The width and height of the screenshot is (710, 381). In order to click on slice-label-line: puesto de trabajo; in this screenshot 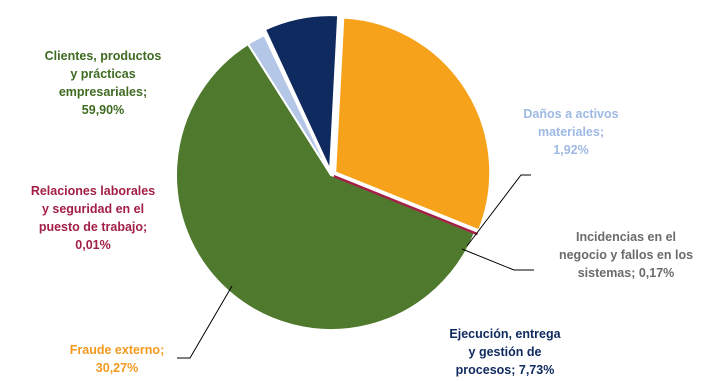, I will do `click(93, 227)`.